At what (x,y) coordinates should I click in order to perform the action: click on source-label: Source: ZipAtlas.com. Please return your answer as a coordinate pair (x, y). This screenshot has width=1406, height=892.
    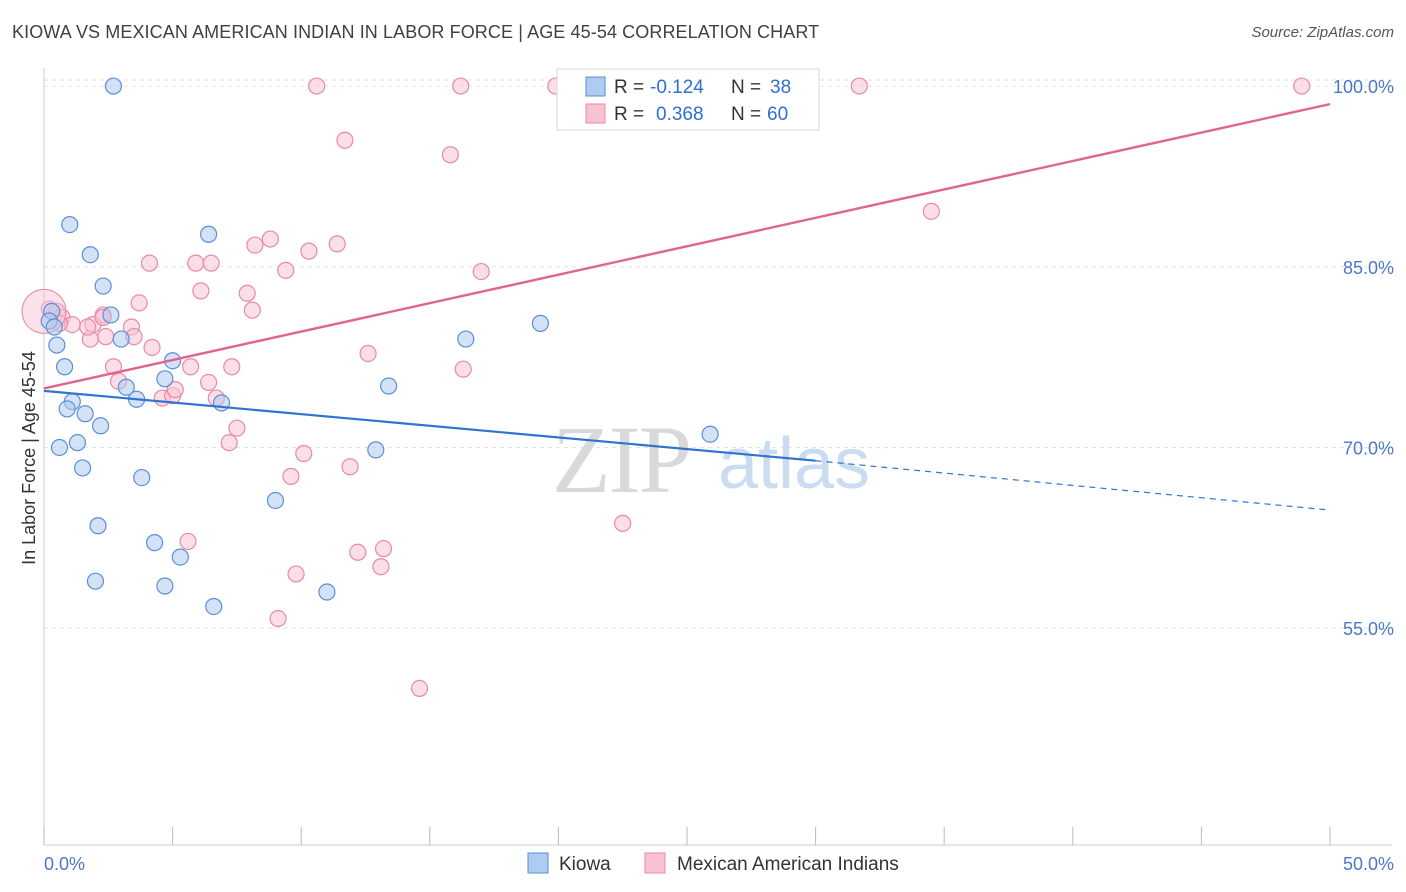
    Looking at the image, I should click on (1322, 32).